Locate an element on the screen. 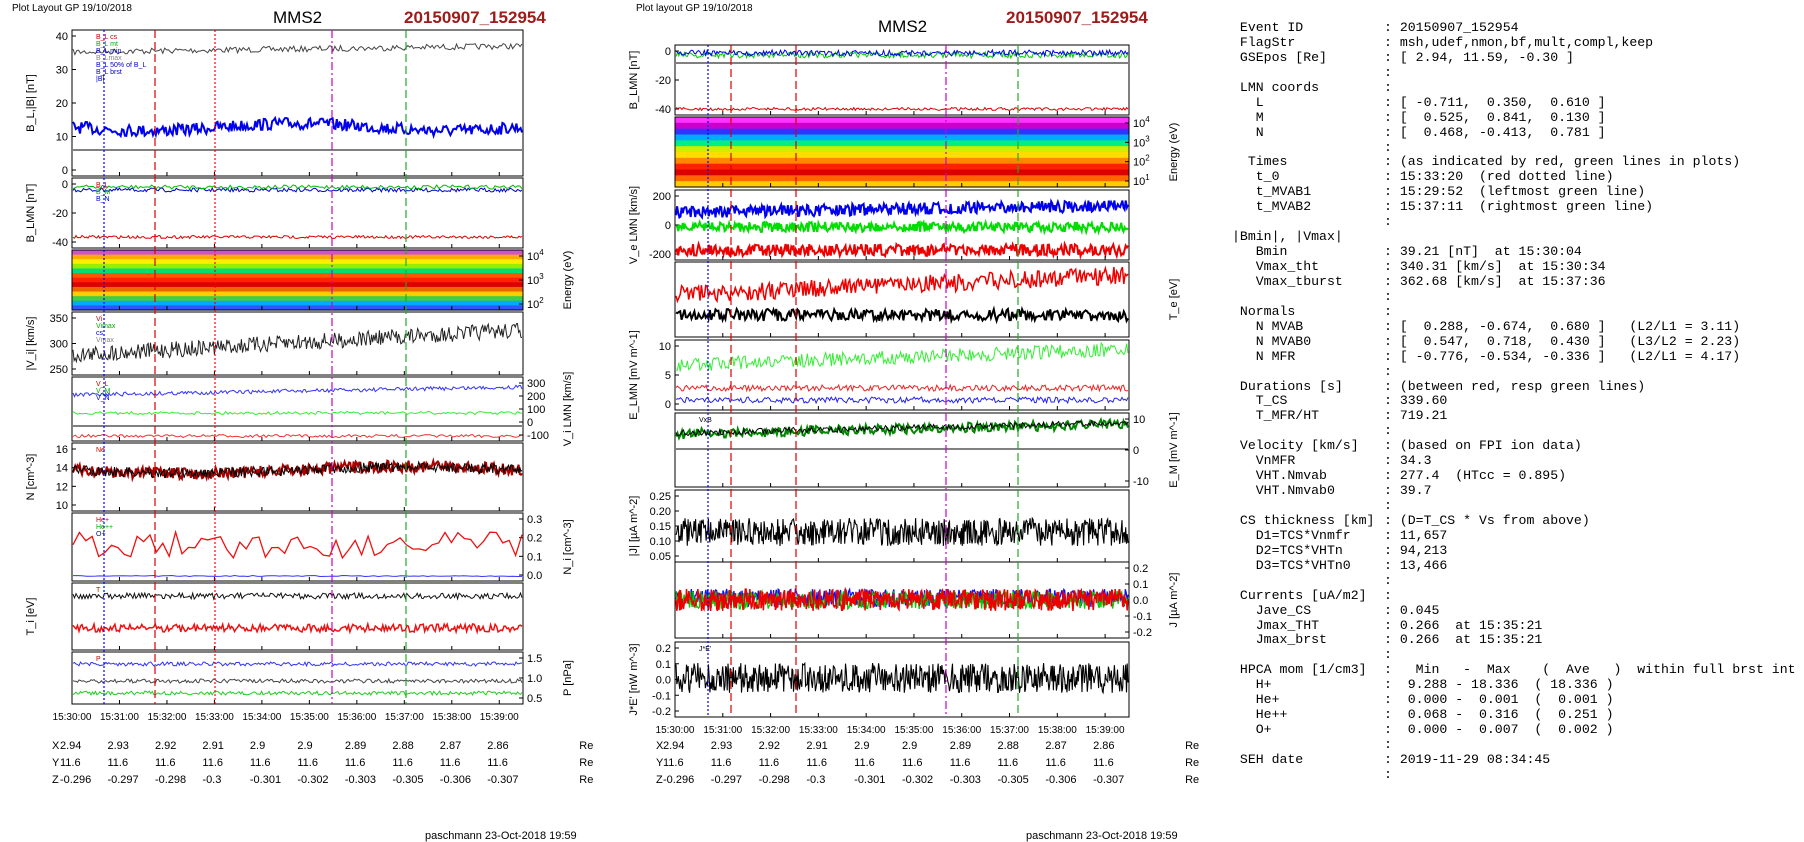 The image size is (1804, 842). position-value: -0.297 is located at coordinates (726, 780).